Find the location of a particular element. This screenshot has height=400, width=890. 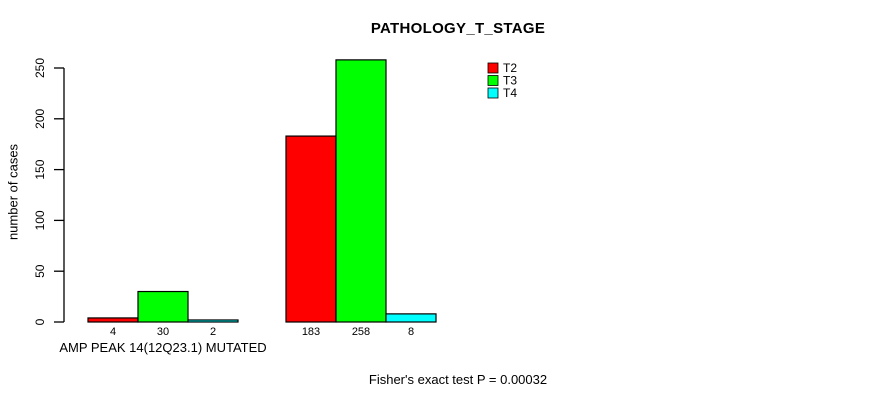

chart-title: PATHOLOGY_T_STAGE is located at coordinates (458, 28).